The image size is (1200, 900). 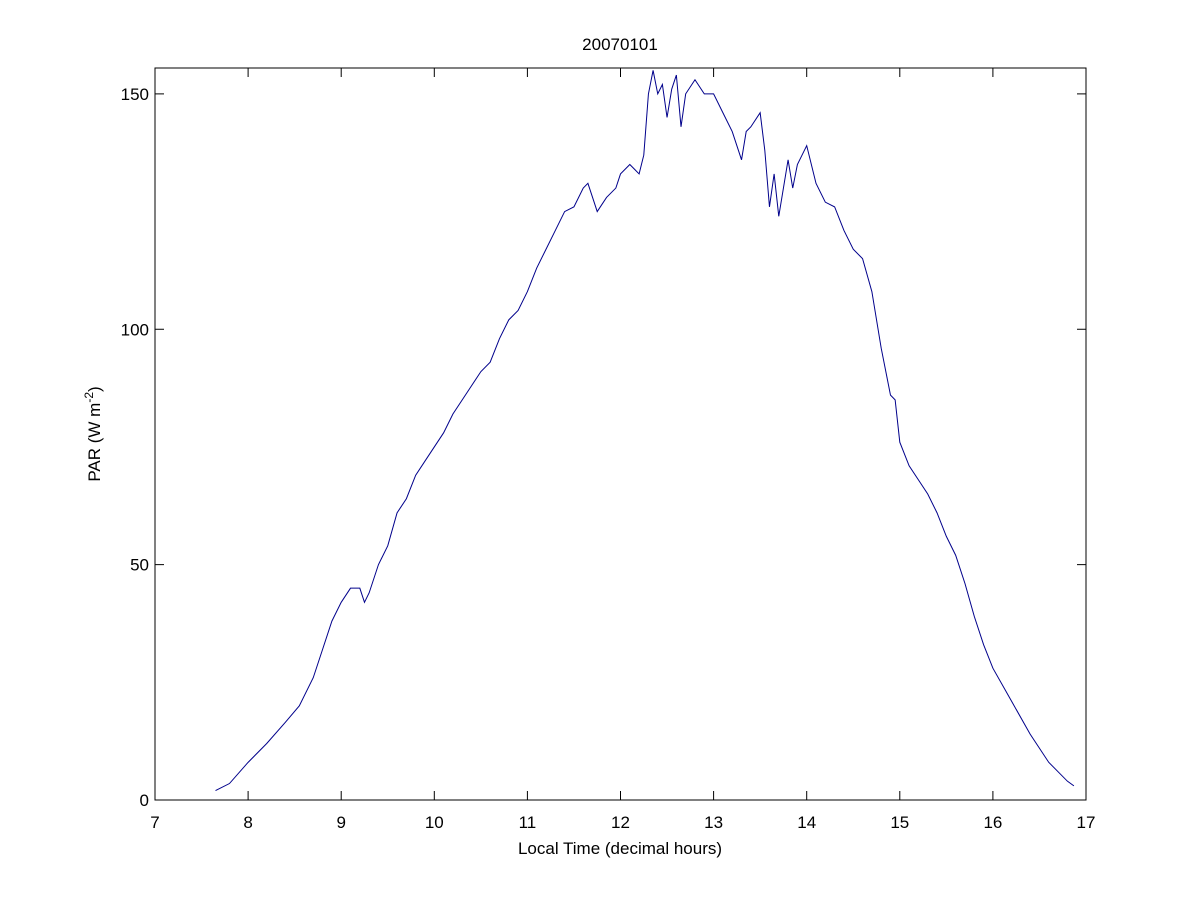 I want to click on x-tick-label: 11, so click(x=528, y=822).